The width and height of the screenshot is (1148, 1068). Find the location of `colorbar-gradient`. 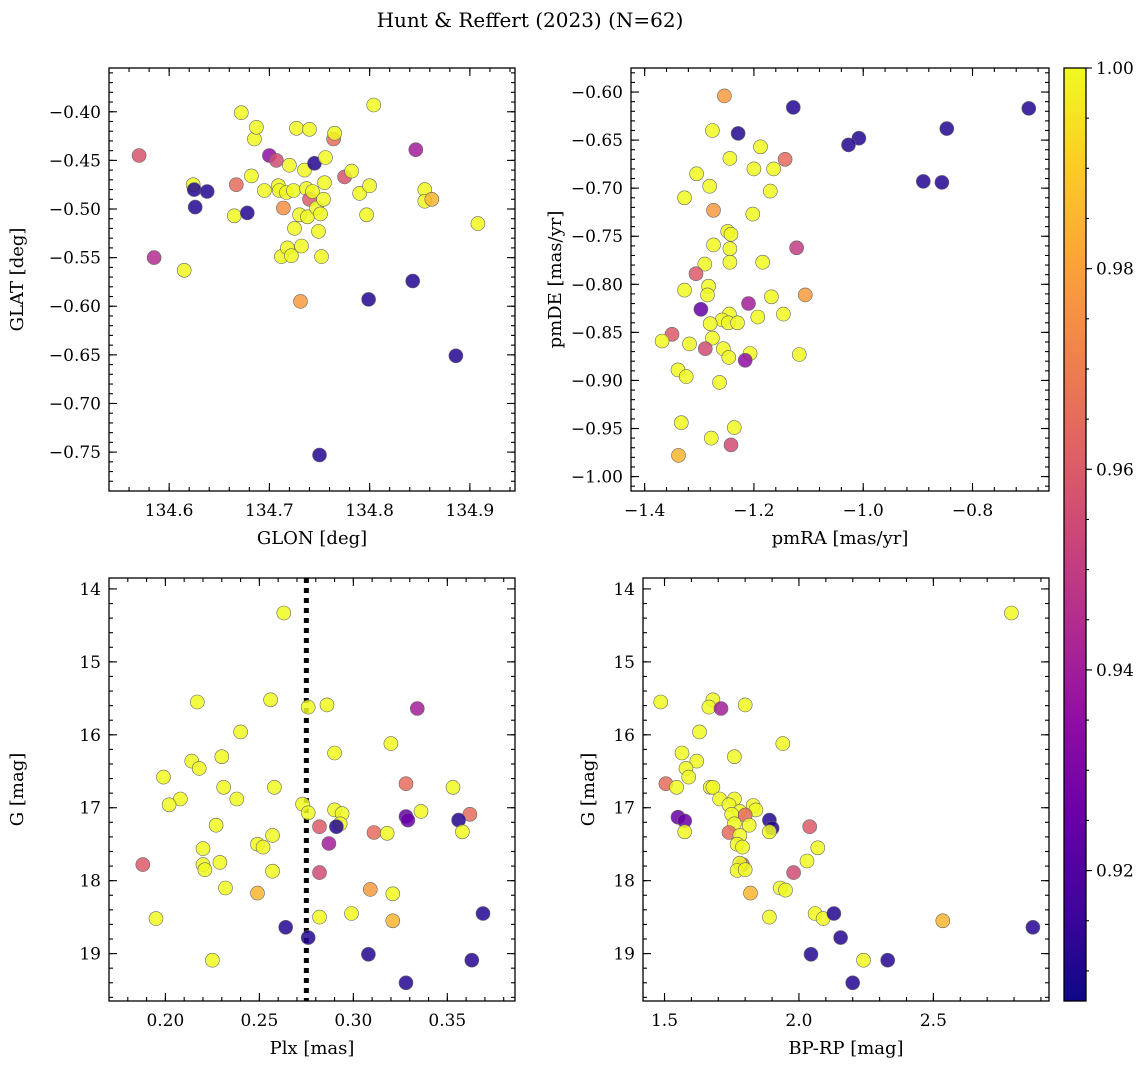

colorbar-gradient is located at coordinates (1075, 534).